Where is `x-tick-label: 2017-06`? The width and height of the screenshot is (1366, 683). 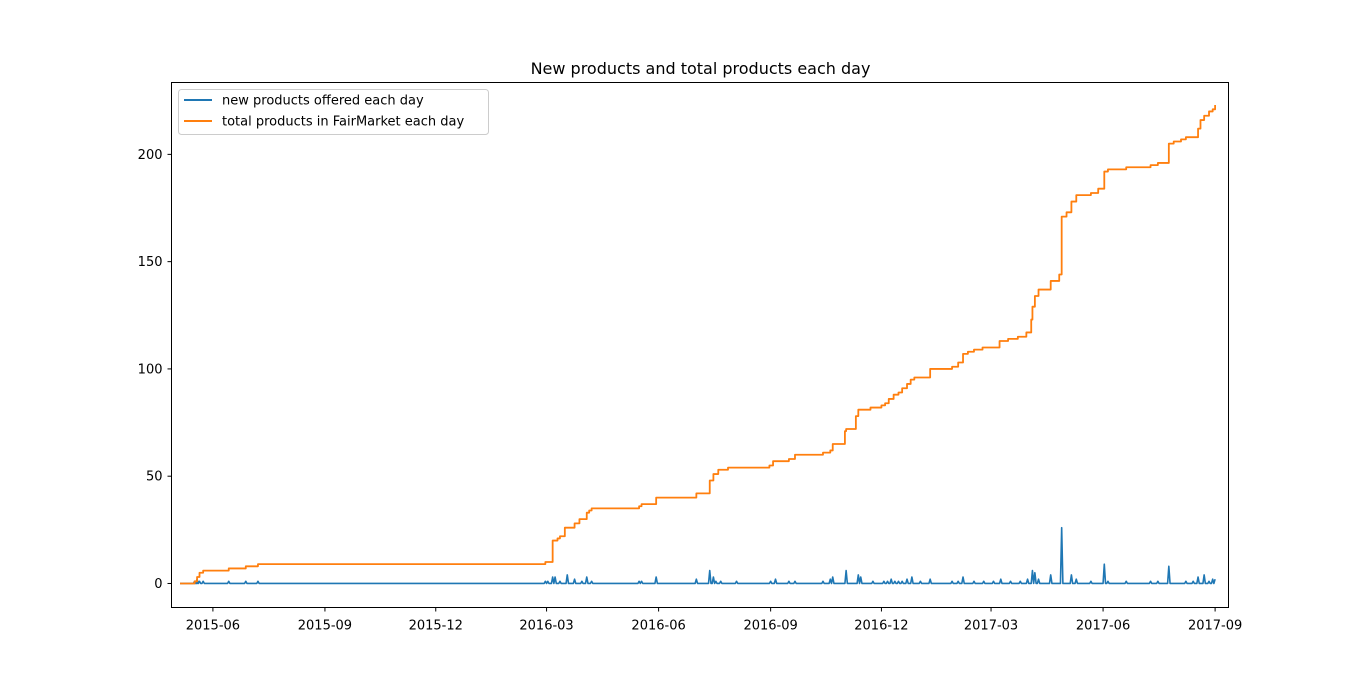
x-tick-label: 2017-06 is located at coordinates (1103, 626).